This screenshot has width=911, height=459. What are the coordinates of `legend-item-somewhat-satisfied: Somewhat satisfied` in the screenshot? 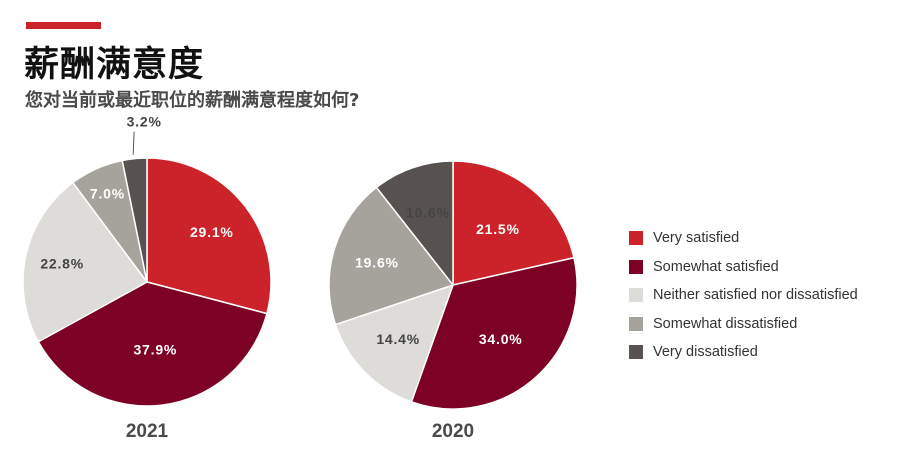 It's located at (743, 267).